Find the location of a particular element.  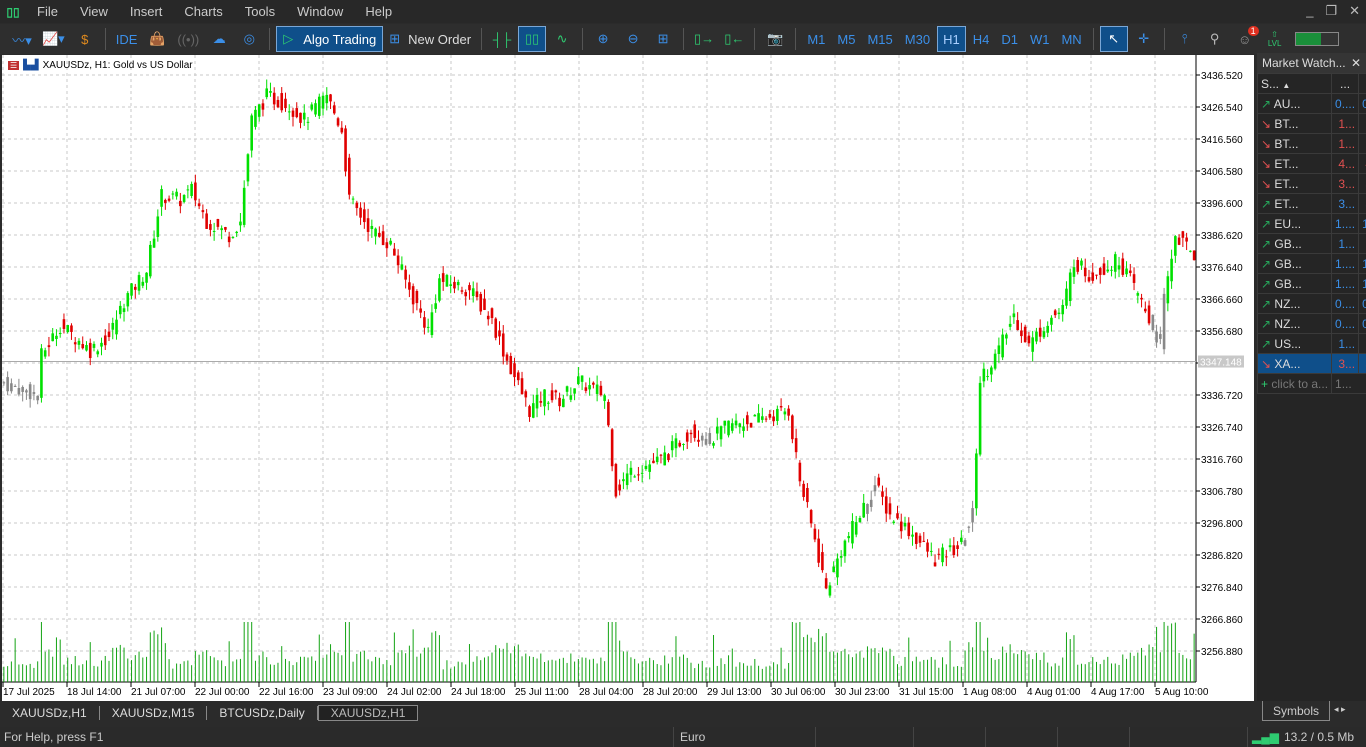

timeframe-m30: M30 is located at coordinates (917, 39).